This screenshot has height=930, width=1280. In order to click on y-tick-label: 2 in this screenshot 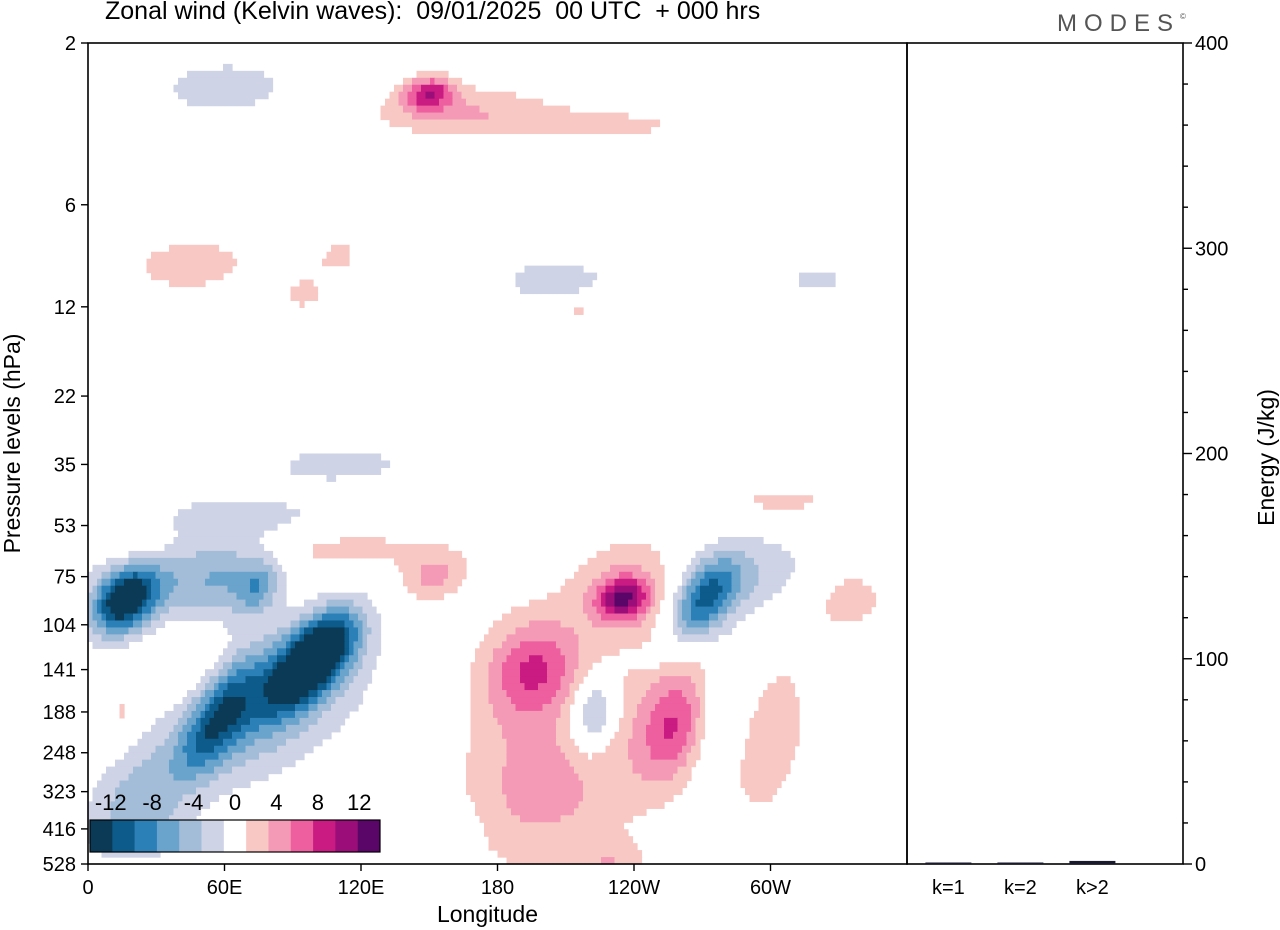, I will do `click(70, 44)`.